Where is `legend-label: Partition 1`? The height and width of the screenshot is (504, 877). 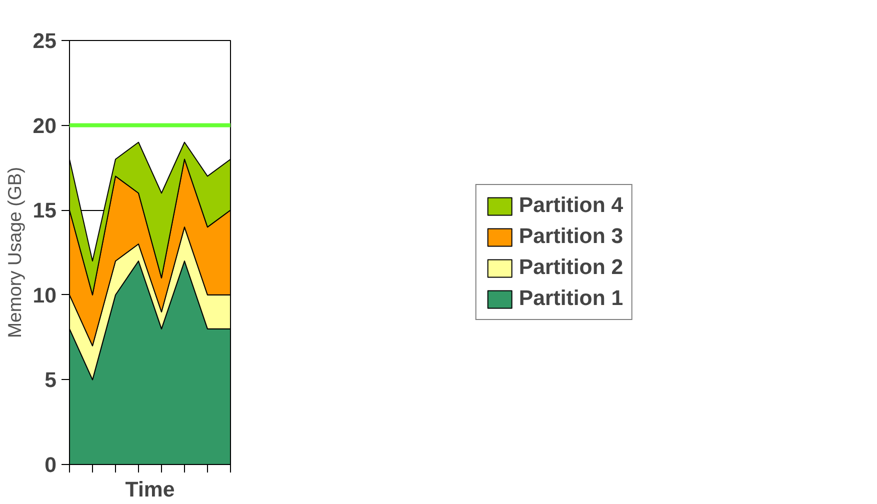 legend-label: Partition 1 is located at coordinates (571, 298).